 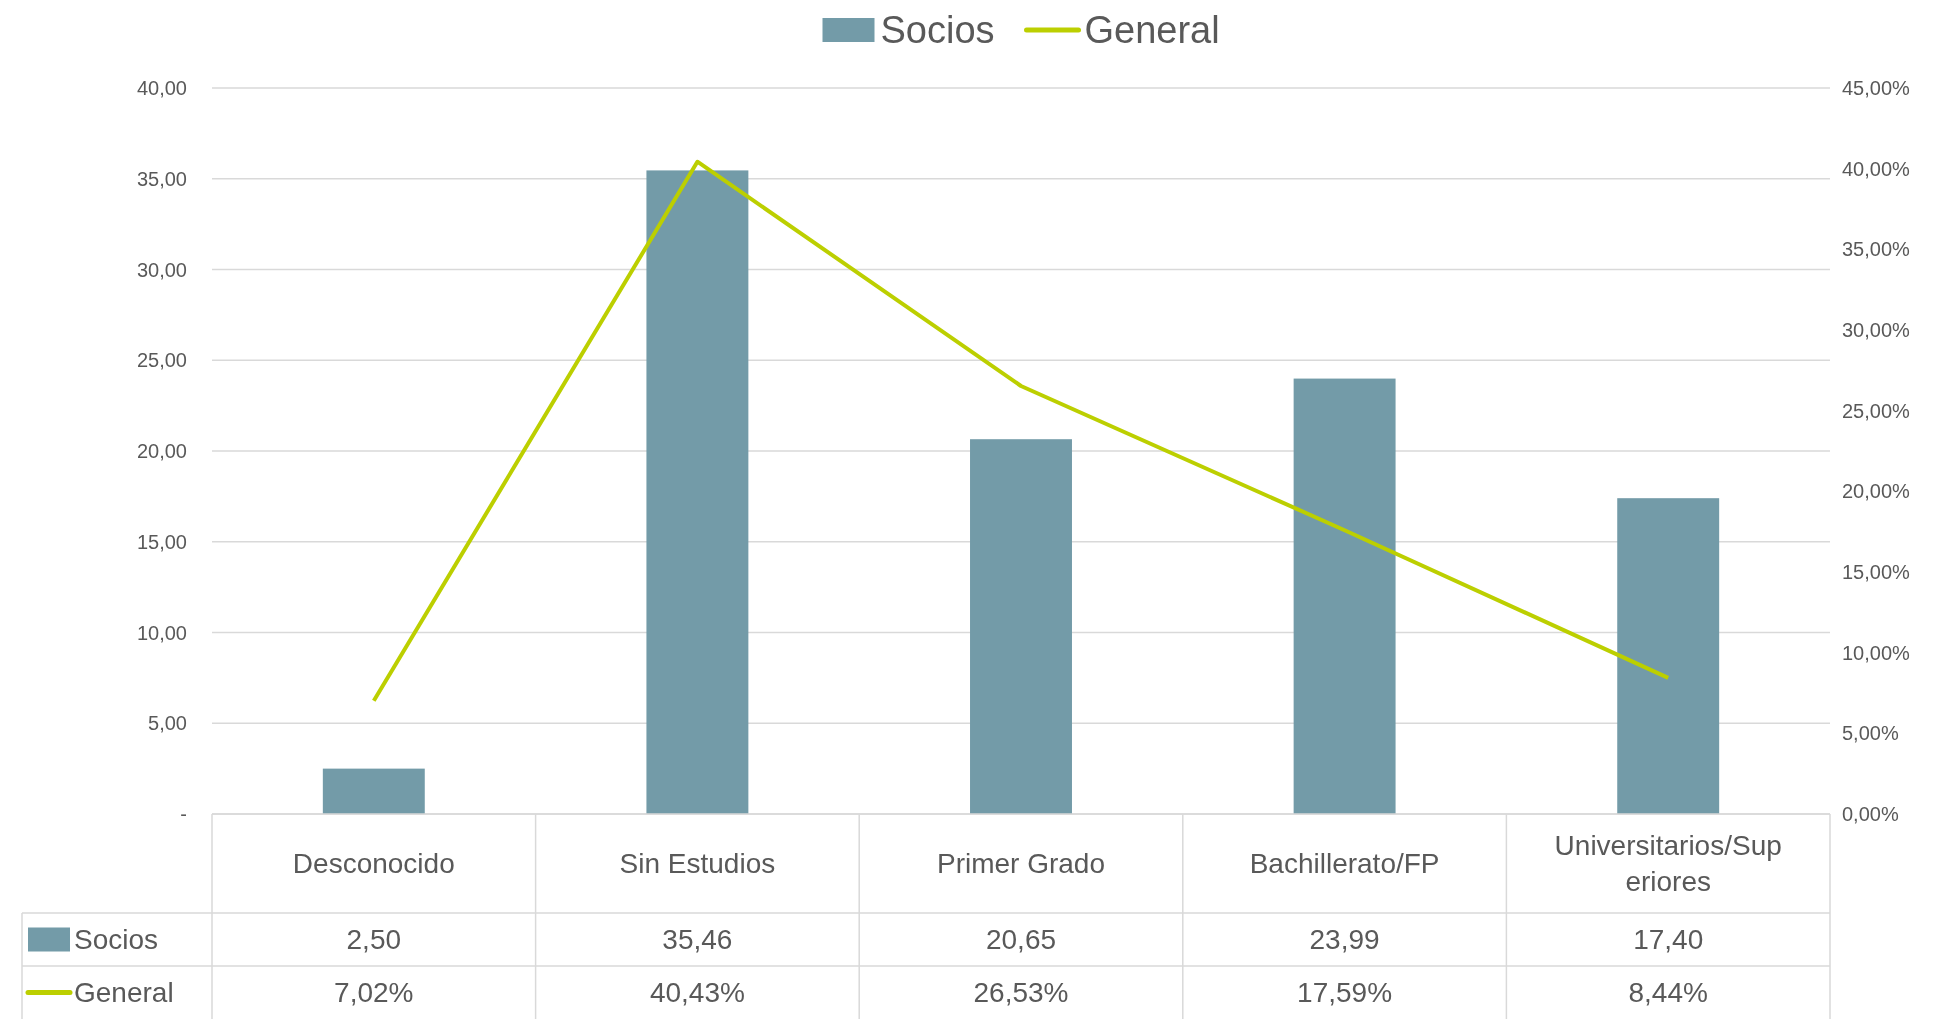 What do you see at coordinates (1876, 249) in the screenshot?
I see `y2-tick-label: 35,00%` at bounding box center [1876, 249].